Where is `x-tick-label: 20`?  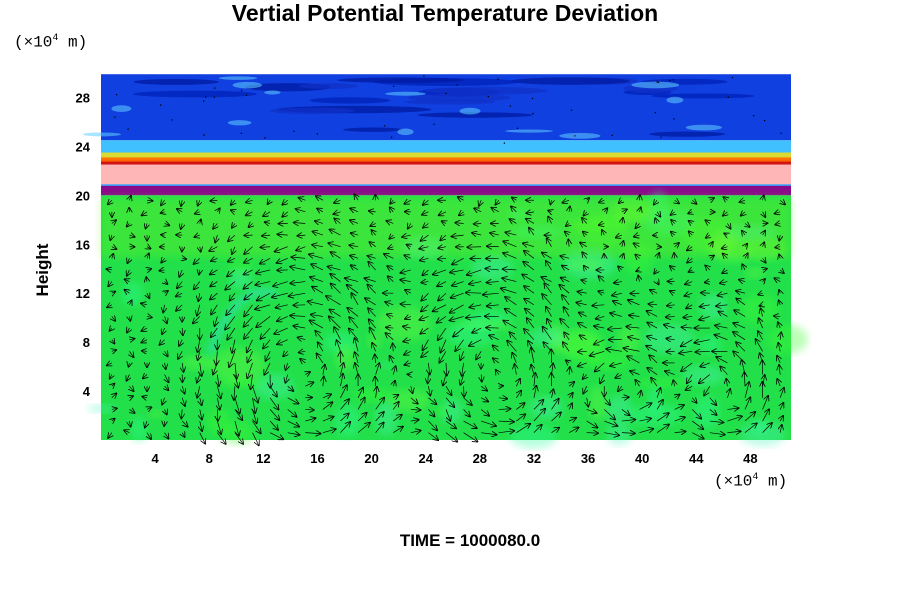 x-tick-label: 20 is located at coordinates (371, 458).